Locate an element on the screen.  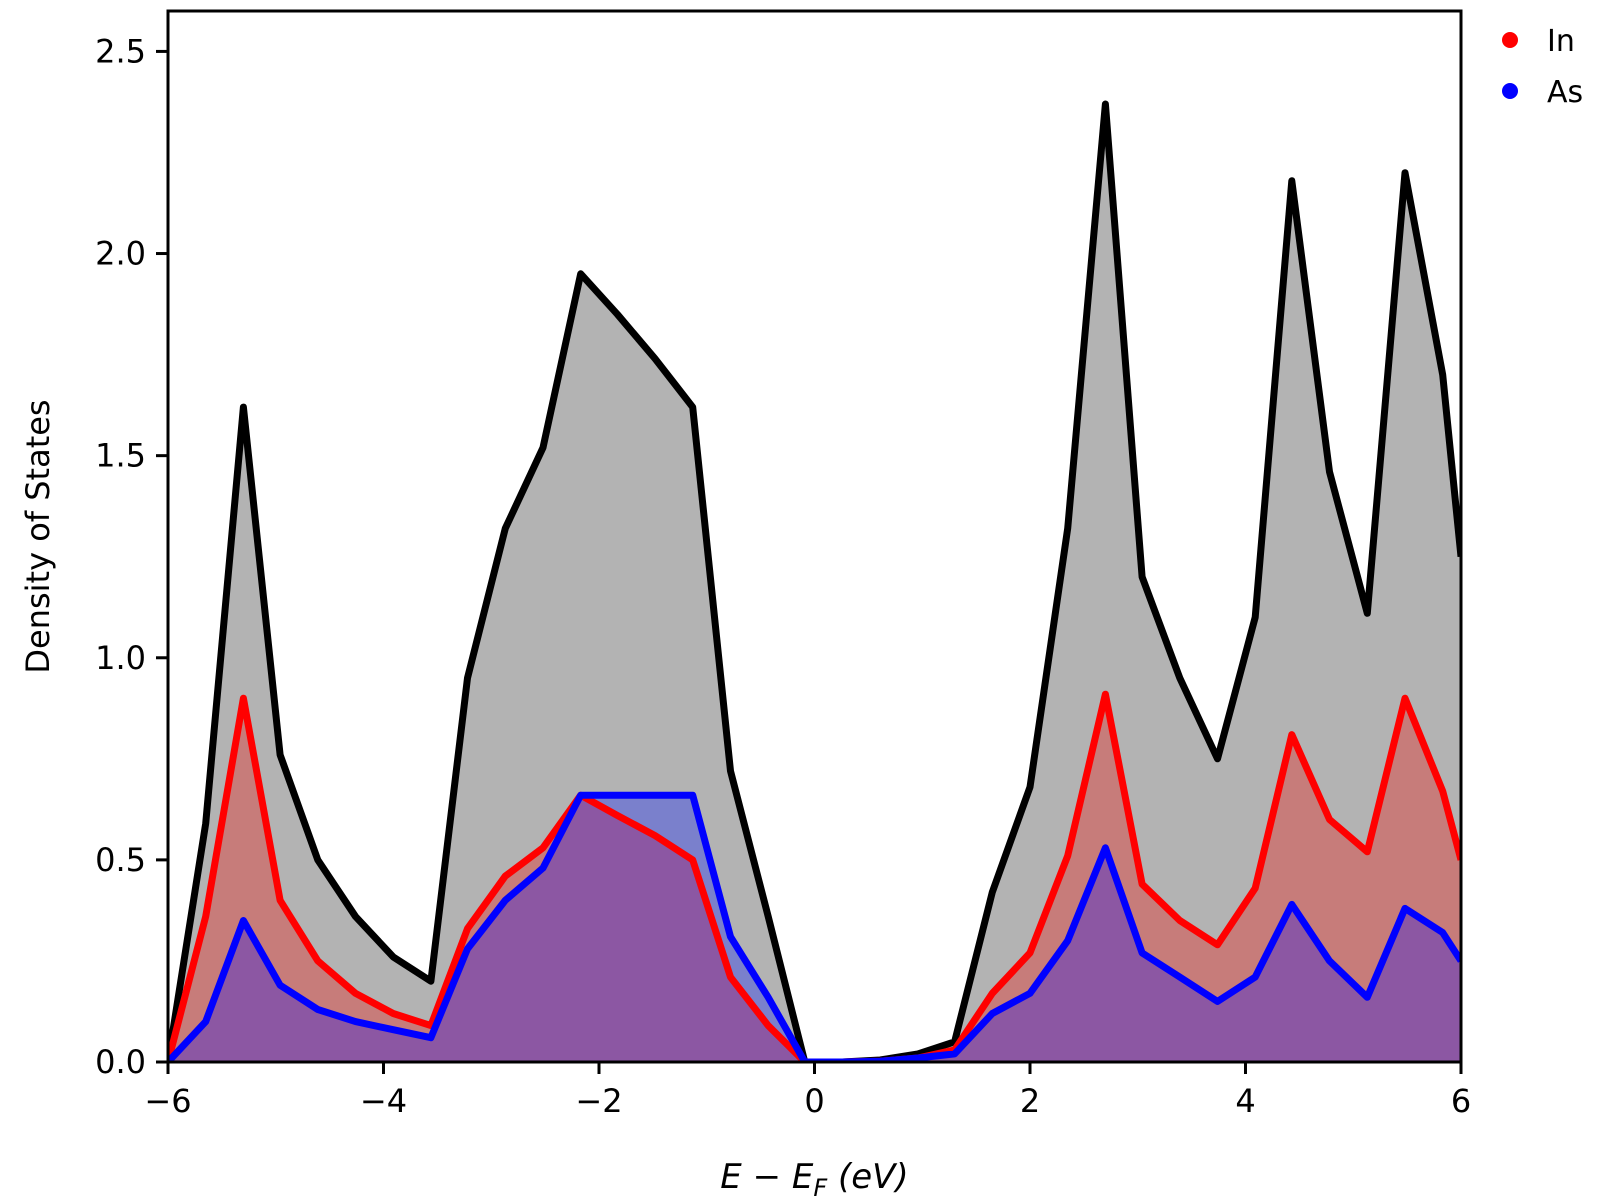
y-tick-label: 0.5 is located at coordinates (120, 860).